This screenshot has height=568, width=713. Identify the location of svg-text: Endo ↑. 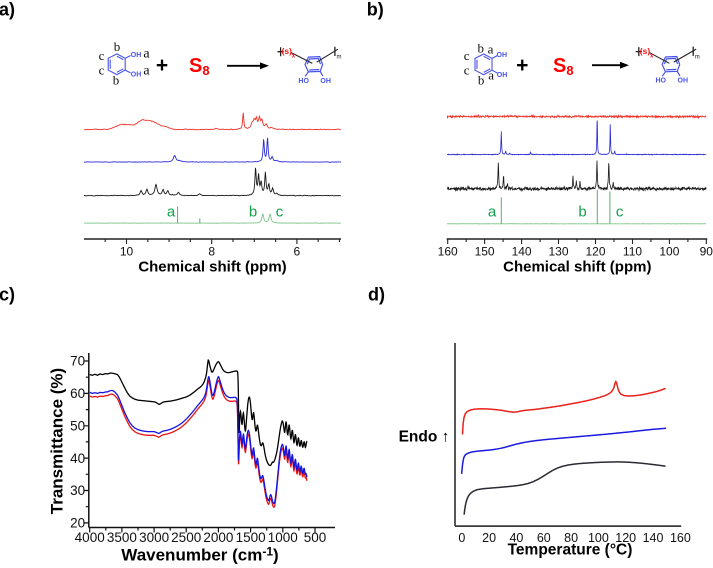
(424, 437).